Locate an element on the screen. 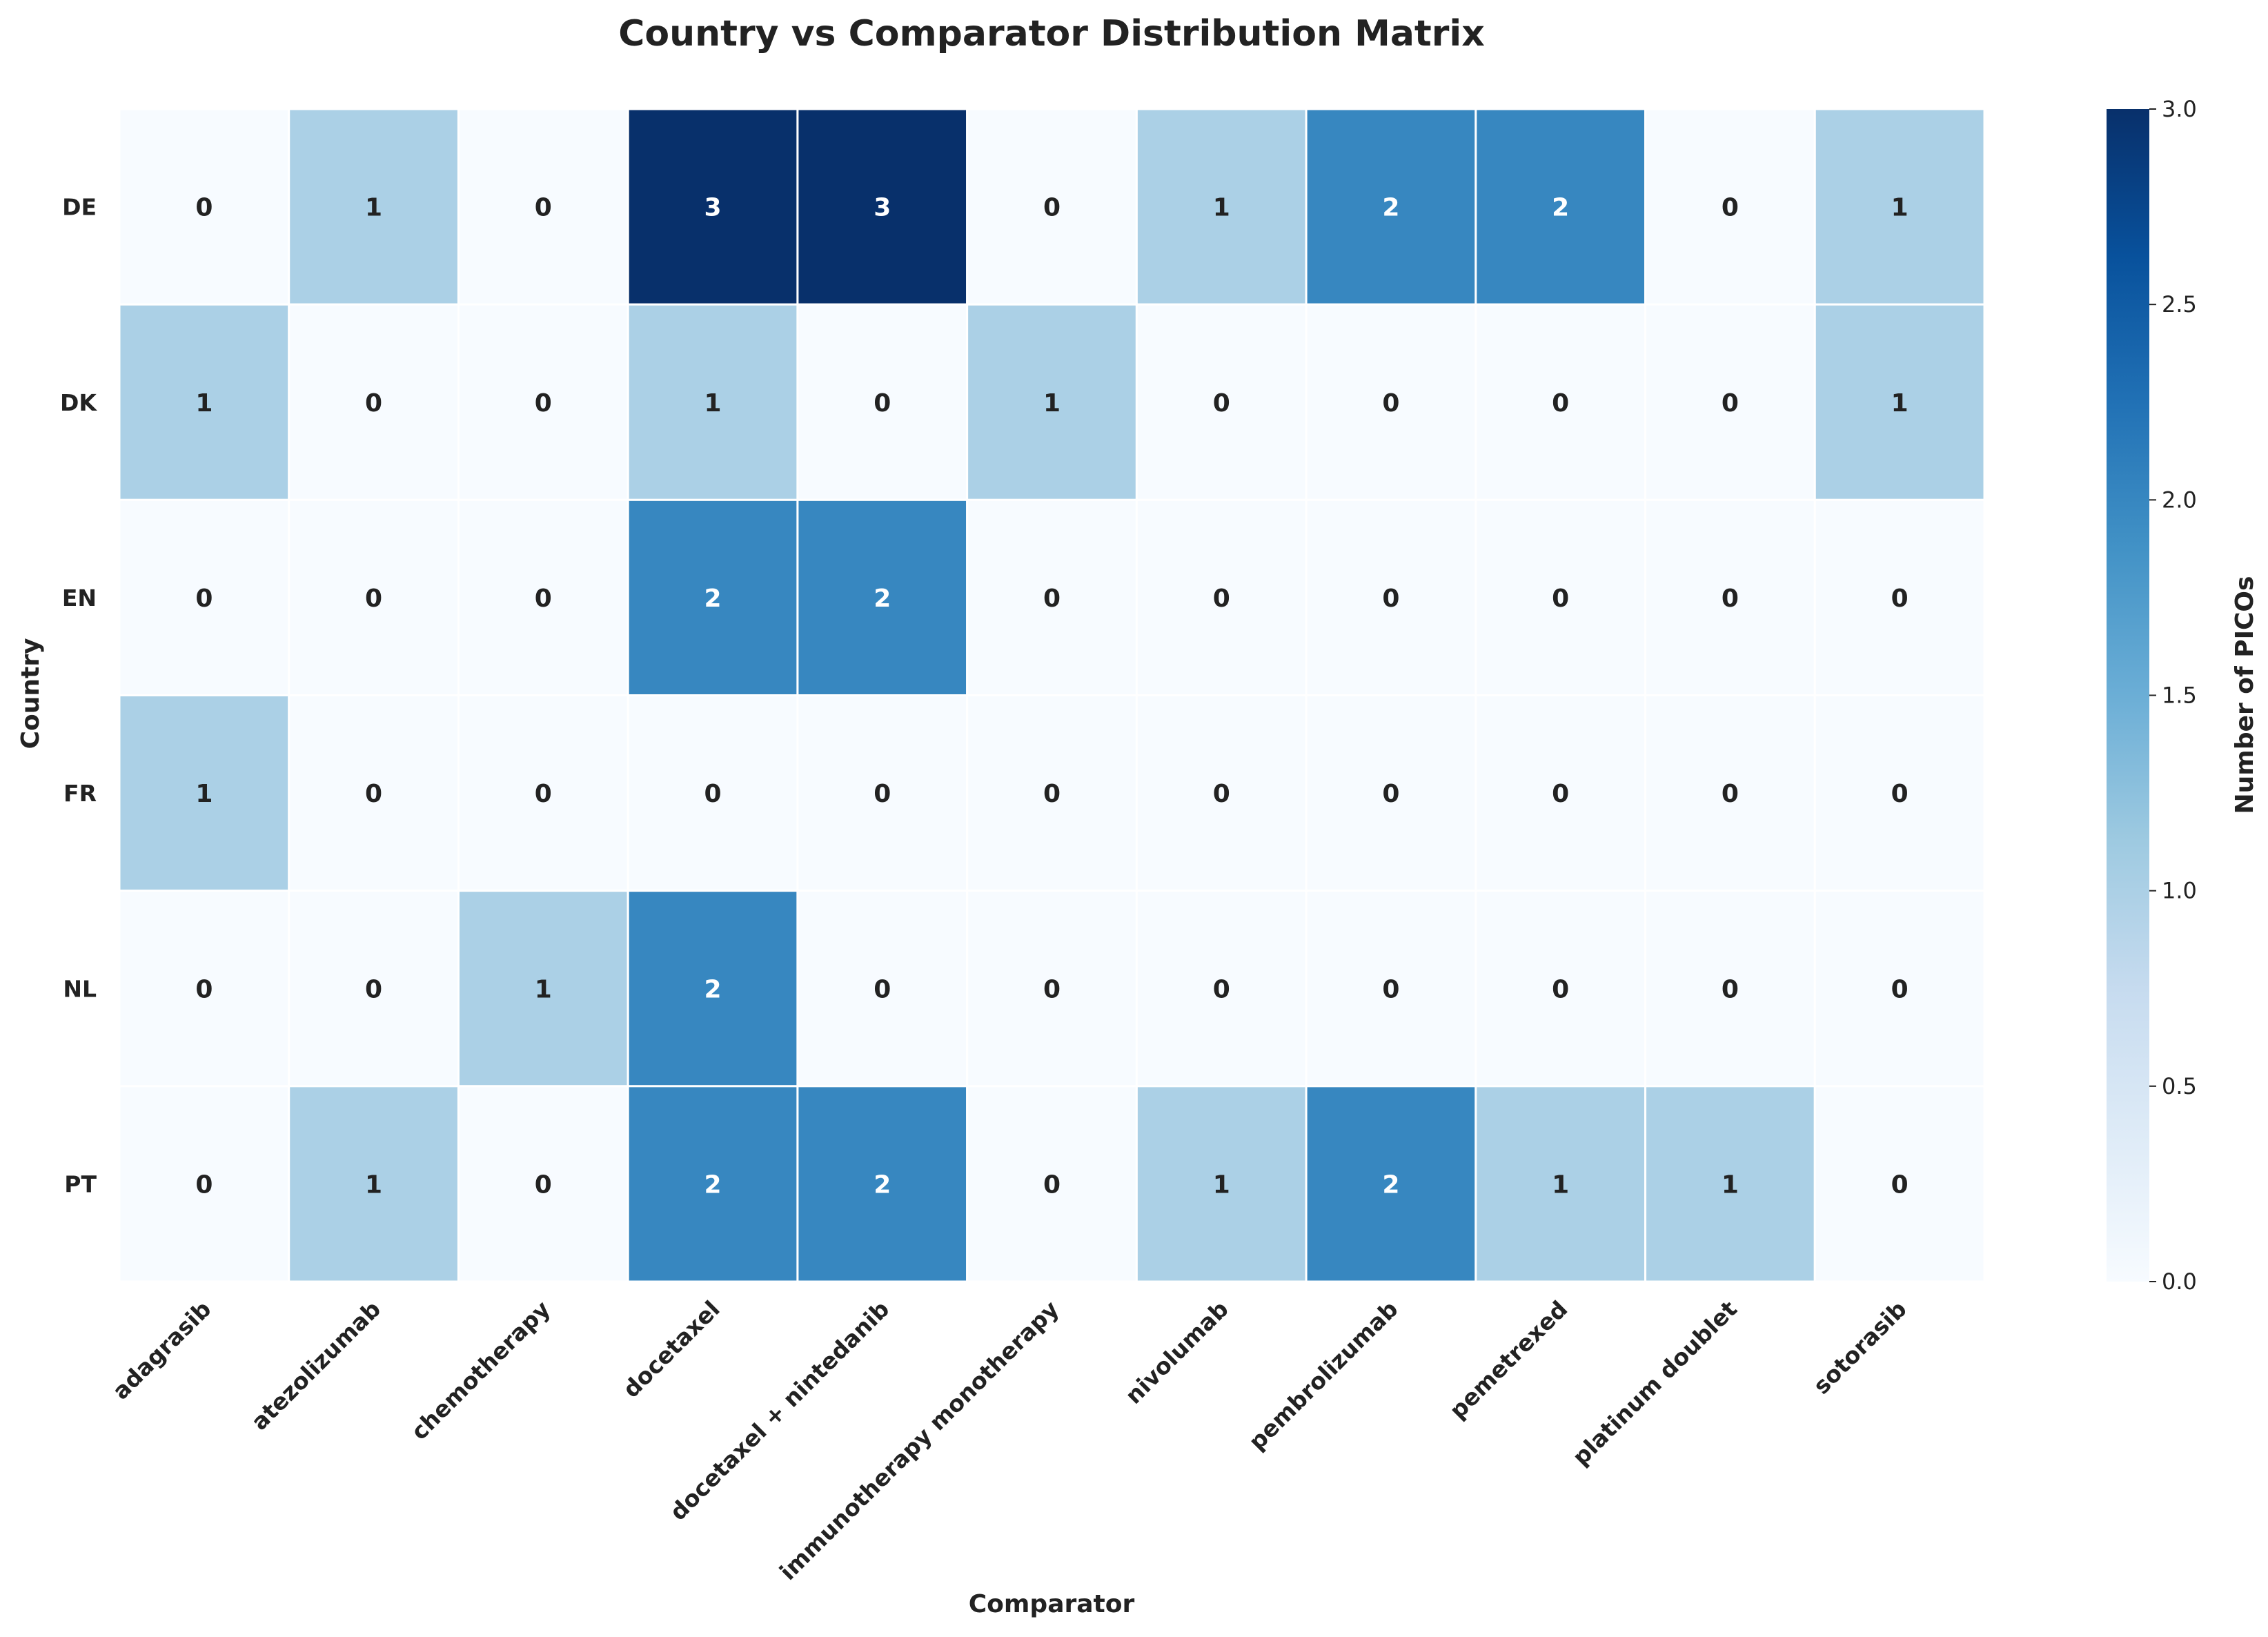  heatmap-cell-en-chemotherapy is located at coordinates (543, 597).